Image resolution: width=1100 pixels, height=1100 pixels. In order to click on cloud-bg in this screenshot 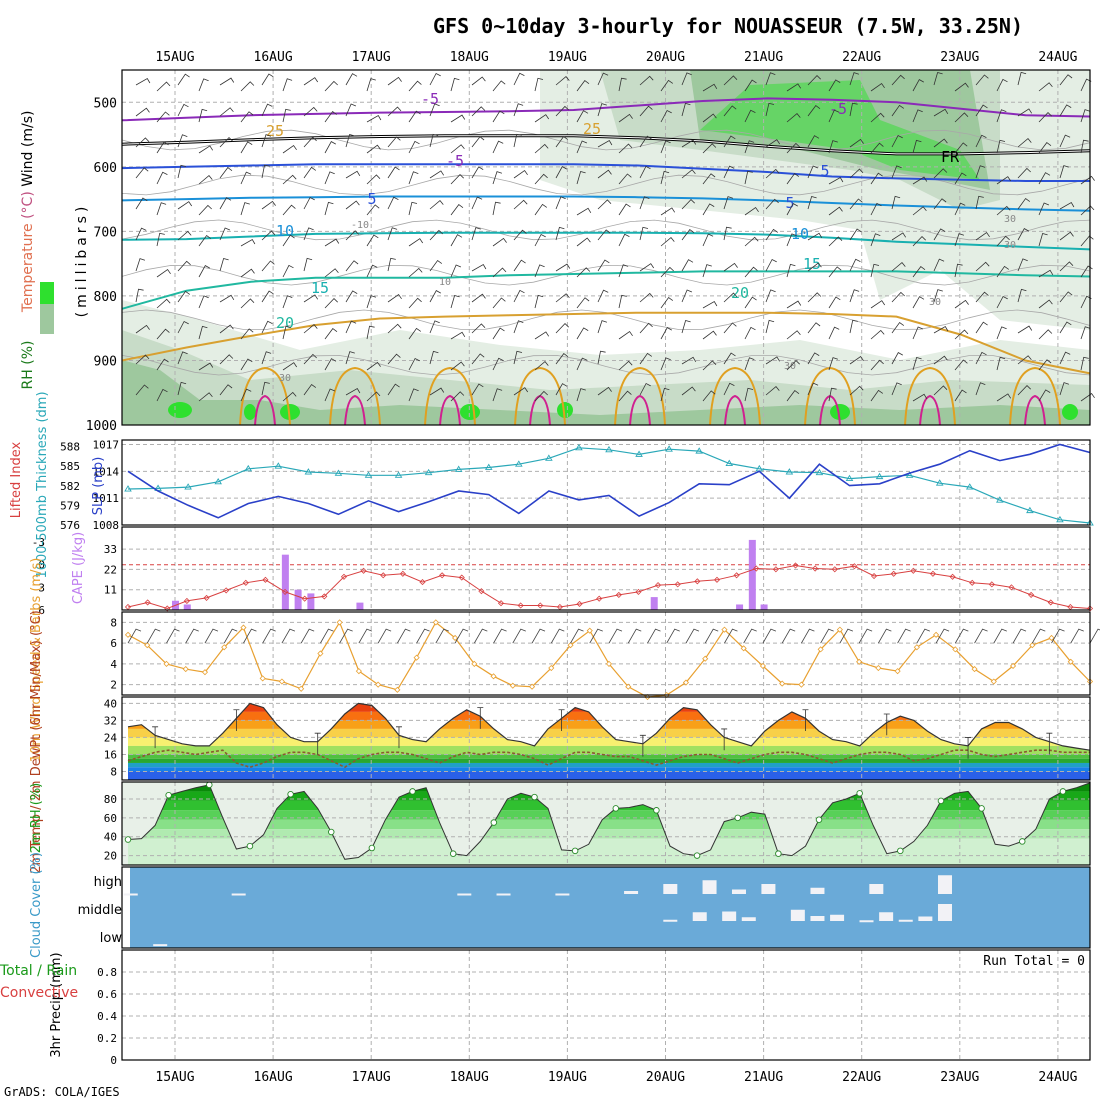, I will do `click(610, 907)`.